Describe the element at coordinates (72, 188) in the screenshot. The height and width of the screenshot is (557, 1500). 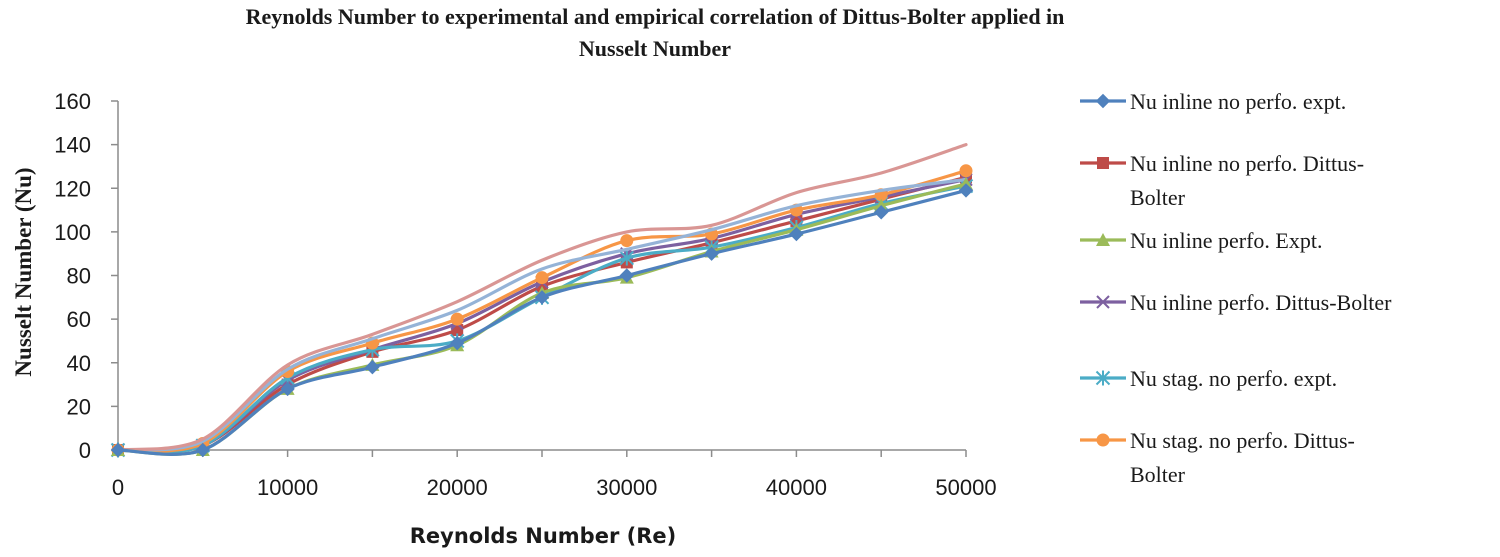
I see `y-tick-label: 120` at that location.